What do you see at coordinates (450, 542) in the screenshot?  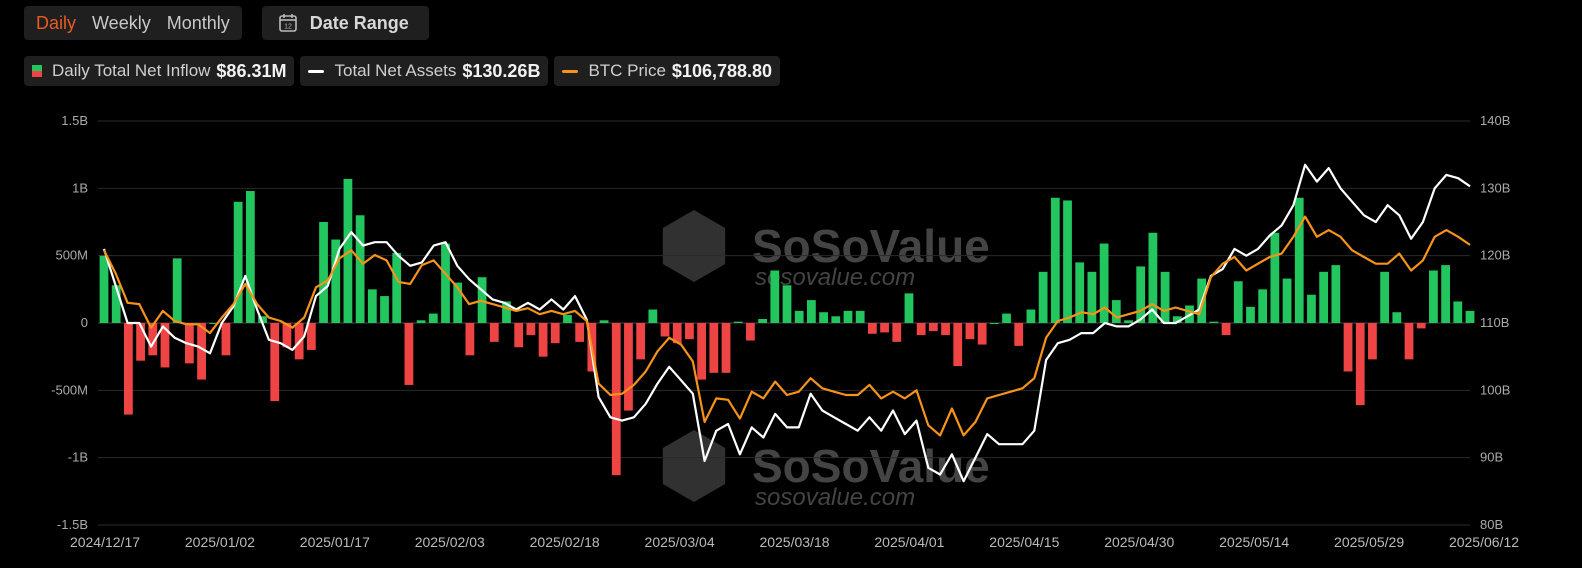 I see `x-tick-label: 2025/02/03` at bounding box center [450, 542].